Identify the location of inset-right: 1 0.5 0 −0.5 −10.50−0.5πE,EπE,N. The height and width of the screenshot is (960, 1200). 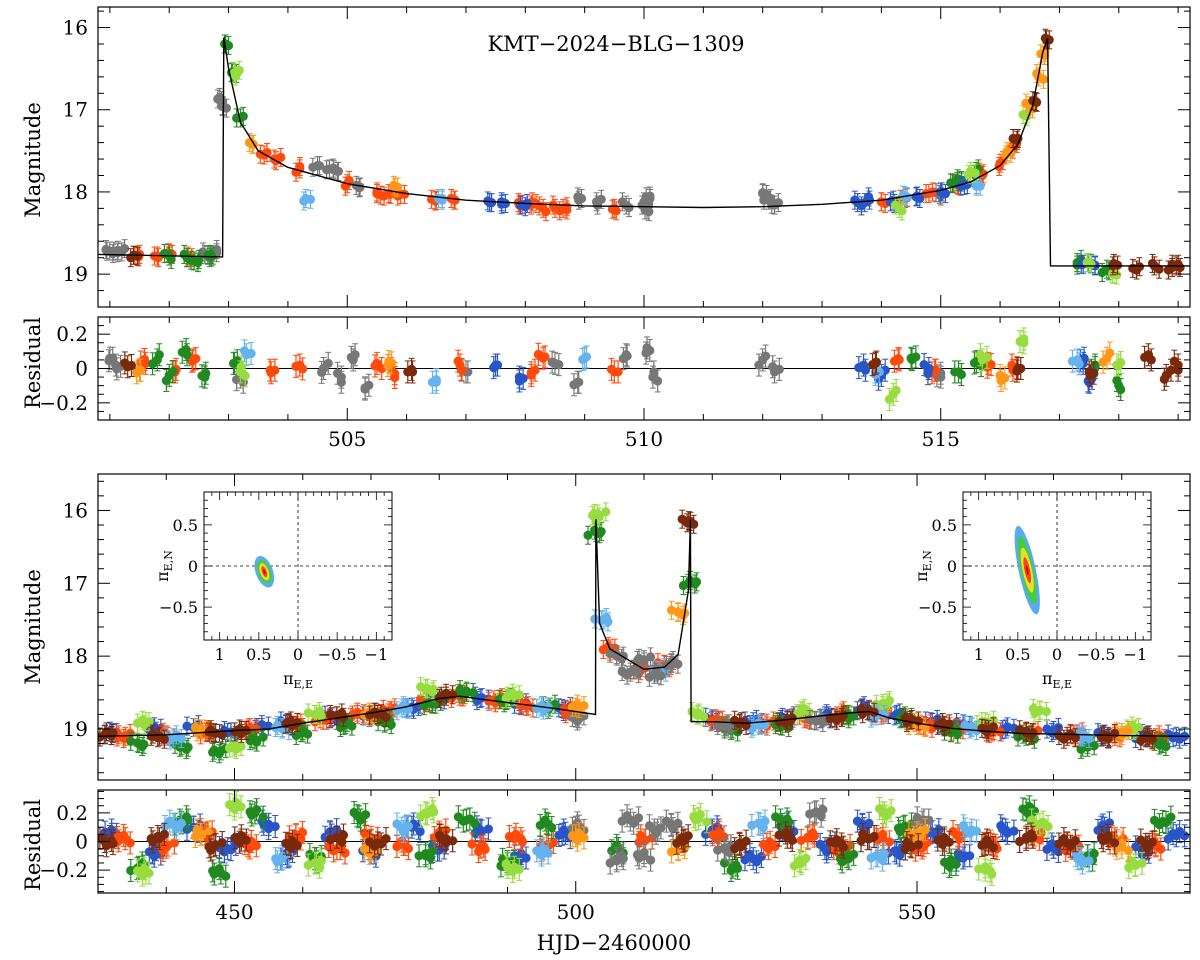
(1032, 591).